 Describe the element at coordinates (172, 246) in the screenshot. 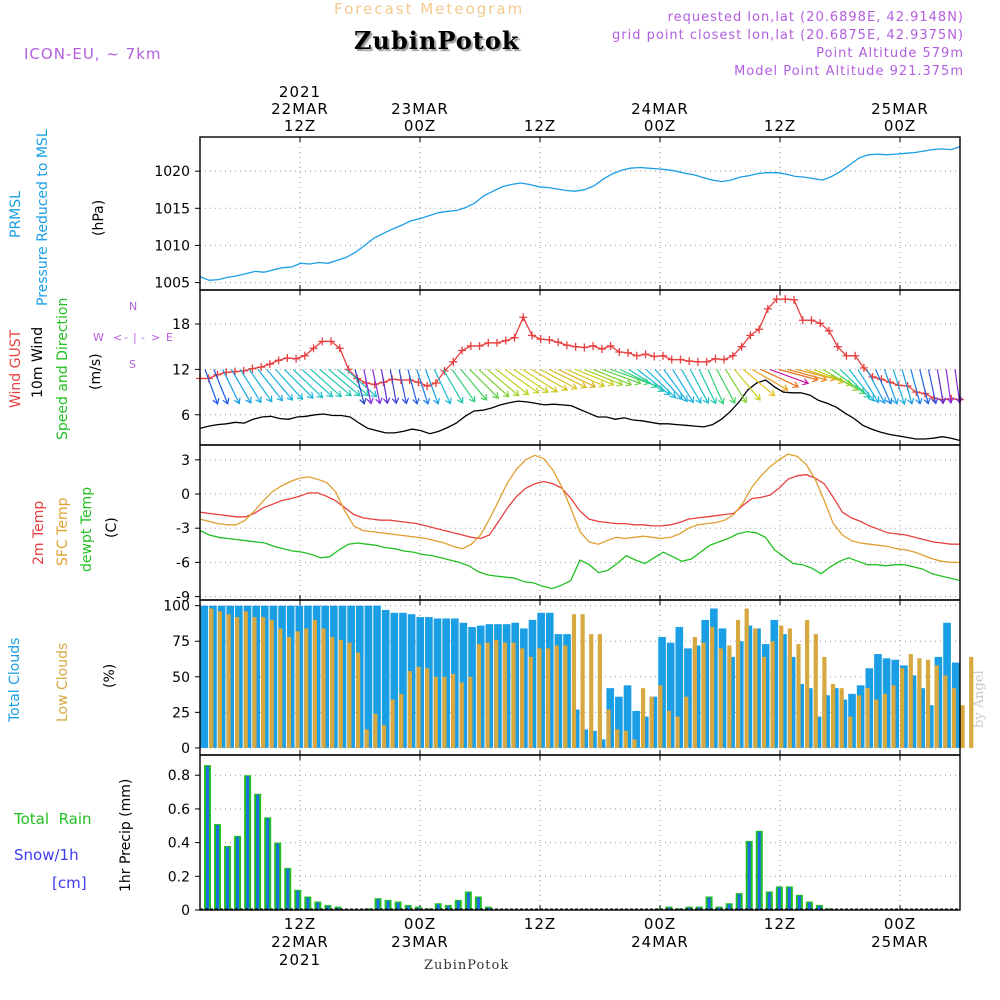

I see `y-tick-label: 1010` at that location.